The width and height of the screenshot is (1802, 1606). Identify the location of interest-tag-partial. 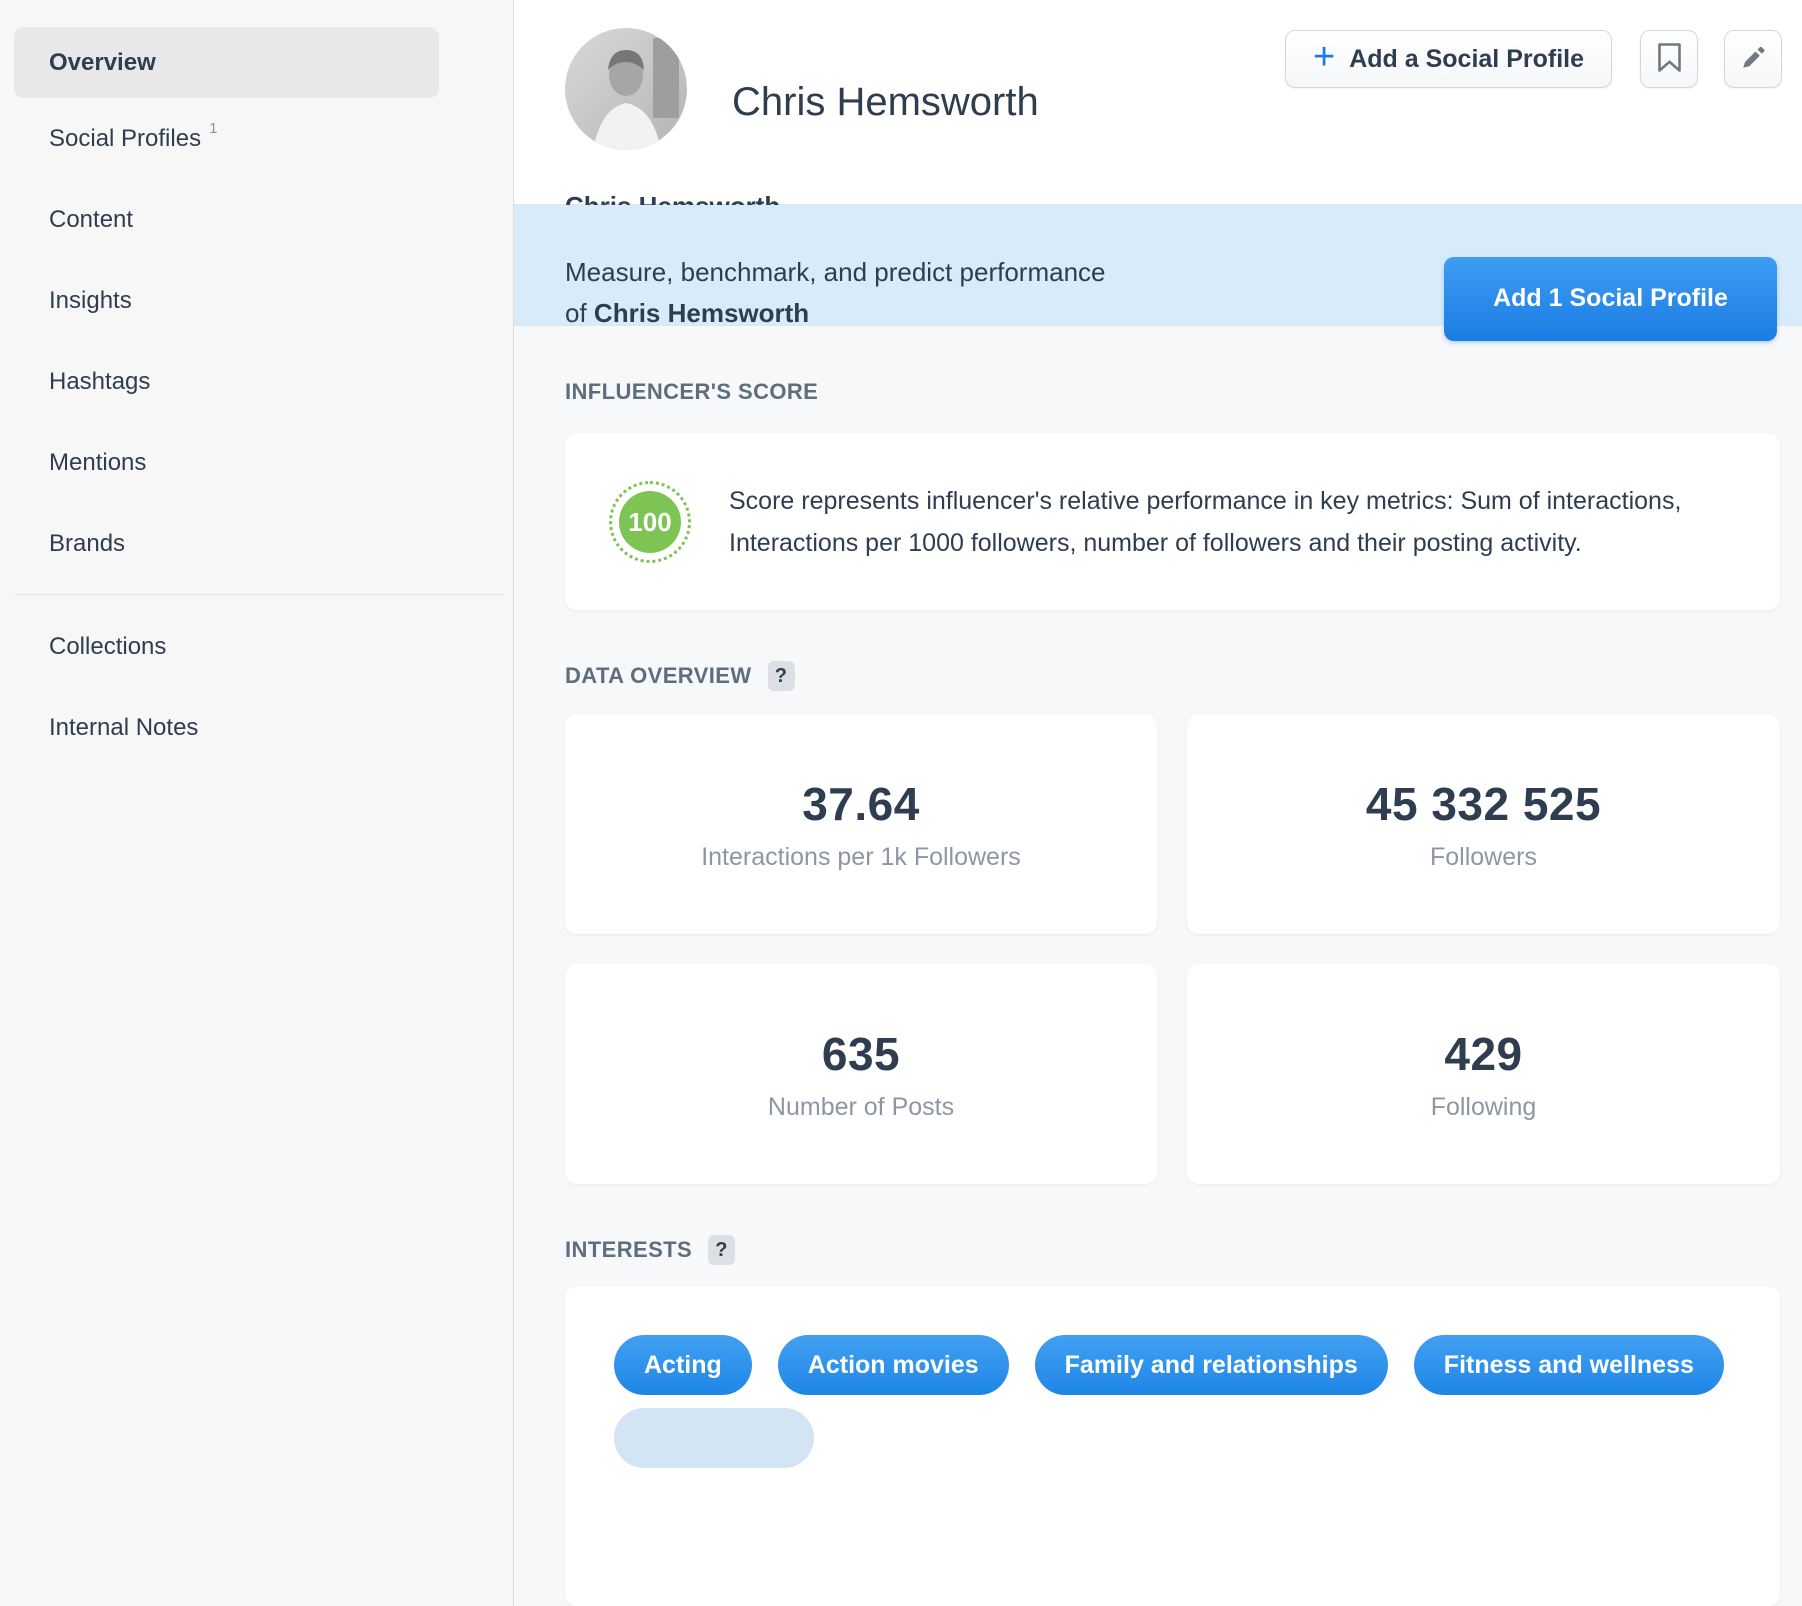
(714, 1438).